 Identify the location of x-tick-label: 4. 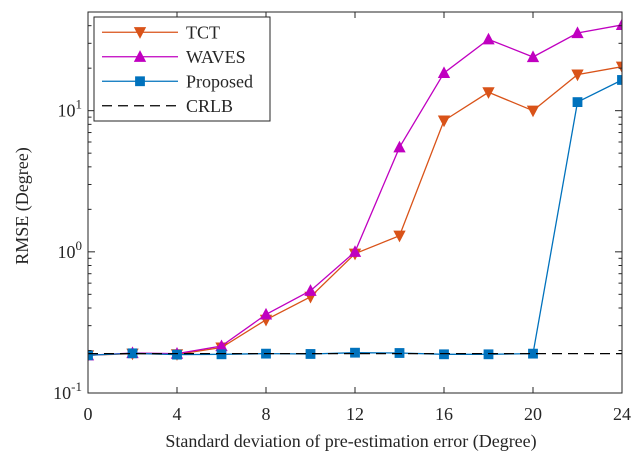
(177, 414).